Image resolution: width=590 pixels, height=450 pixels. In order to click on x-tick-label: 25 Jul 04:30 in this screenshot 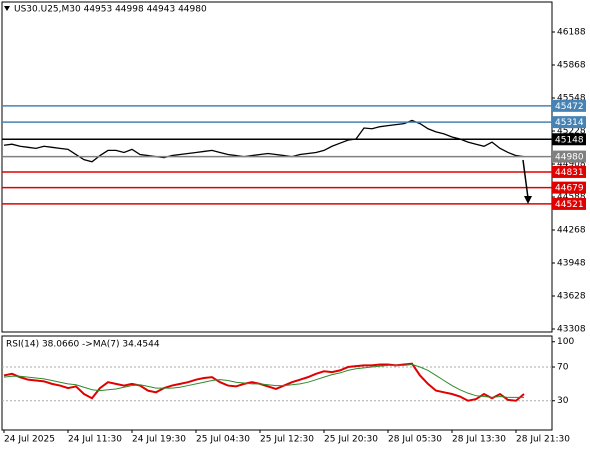, I will do `click(223, 440)`.